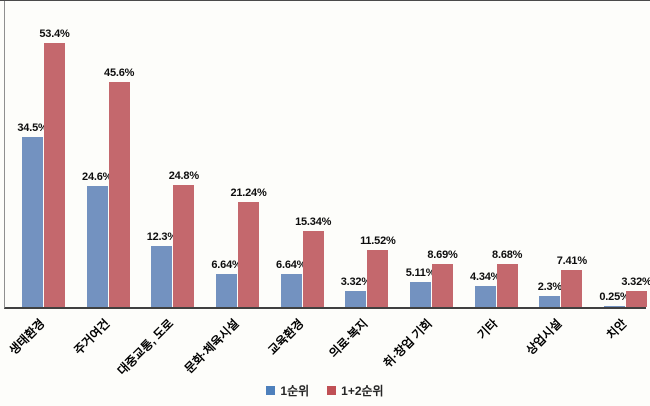 This screenshot has width=650, height=406. Describe the element at coordinates (313, 269) in the screenshot. I see `bar-series2-cat5` at that location.